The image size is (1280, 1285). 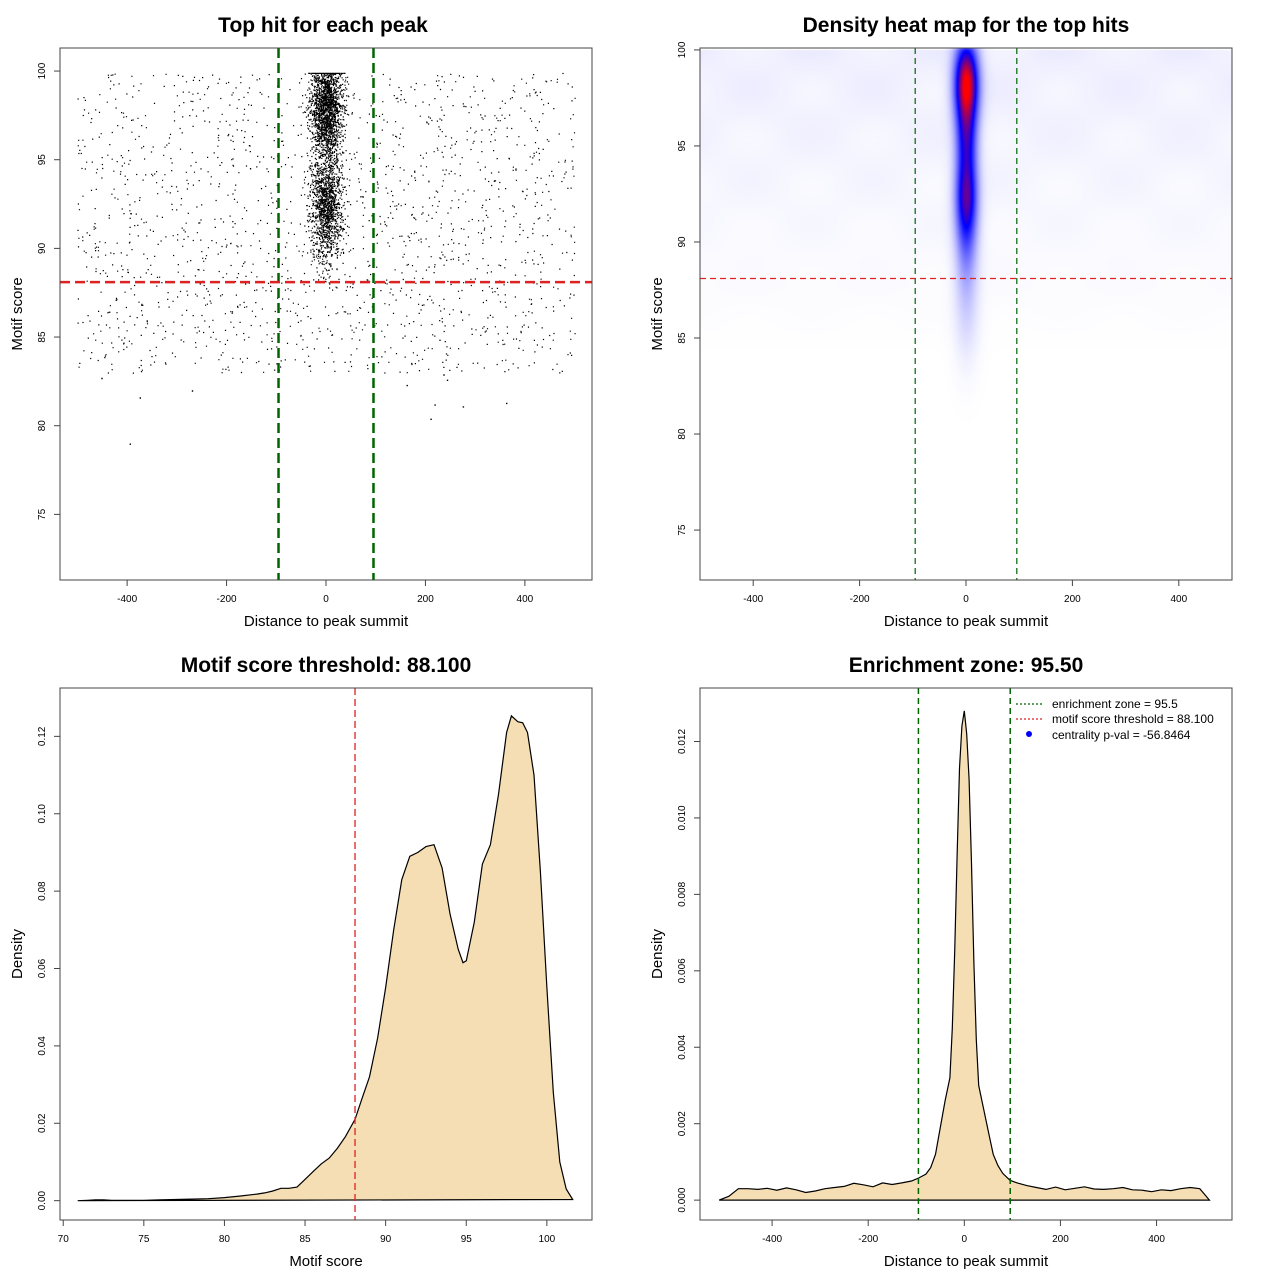 What do you see at coordinates (682, 741) in the screenshot?
I see `y-tick-label: 0.012` at bounding box center [682, 741].